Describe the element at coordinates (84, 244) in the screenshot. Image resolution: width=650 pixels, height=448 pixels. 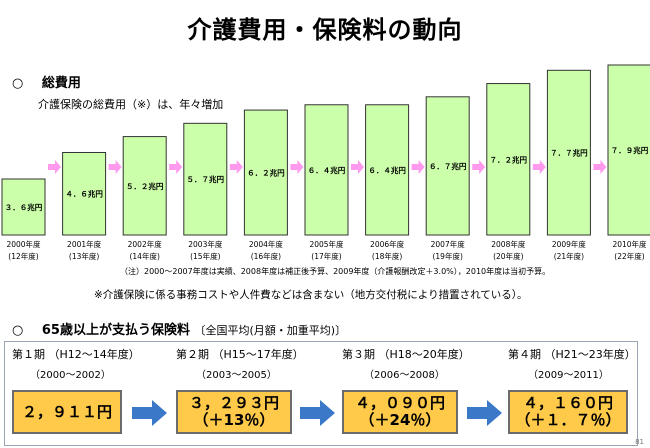
I see `x-tick-label-year: 2001年度` at that location.